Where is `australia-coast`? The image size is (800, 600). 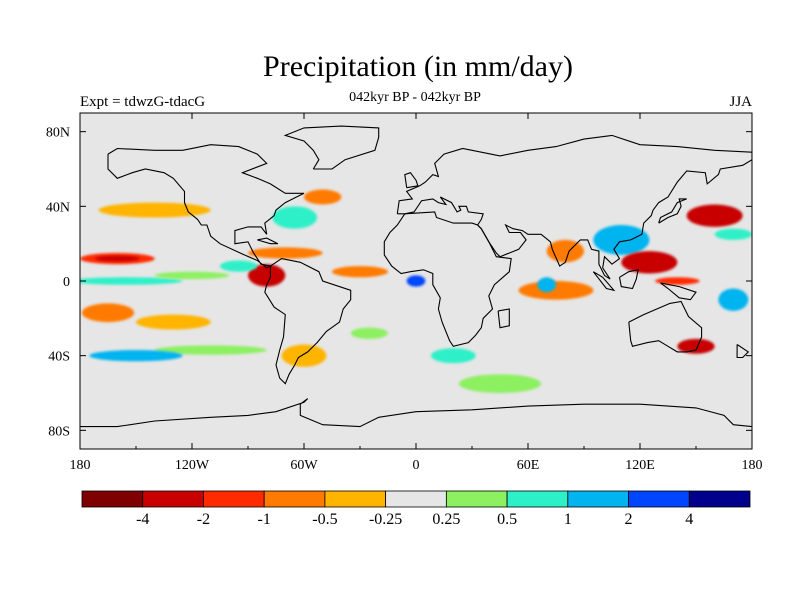
australia-coast is located at coordinates (665, 326).